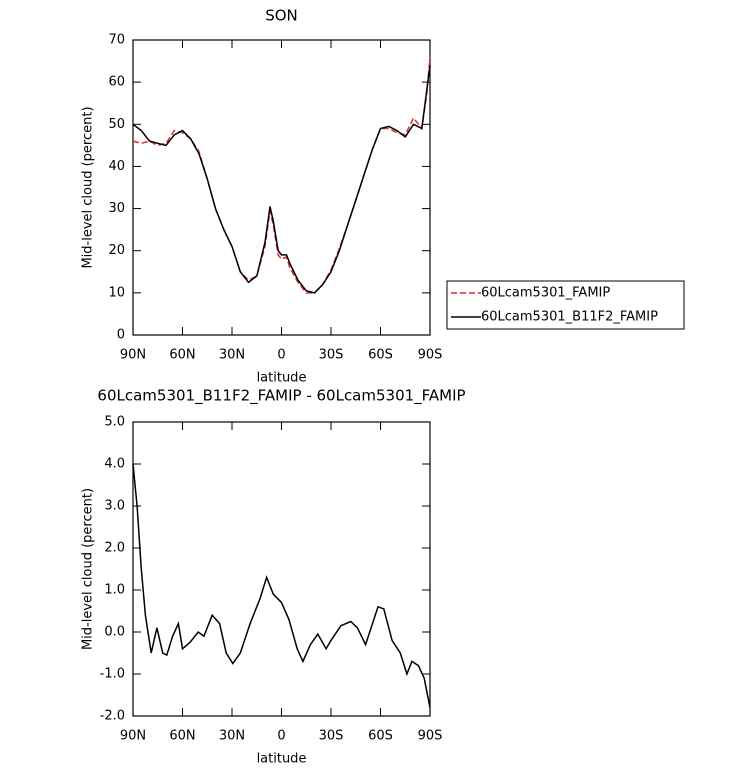 Image resolution: width=733 pixels, height=772 pixels. Describe the element at coordinates (121, 335) in the screenshot. I see `y-tick-label: 0` at that location.